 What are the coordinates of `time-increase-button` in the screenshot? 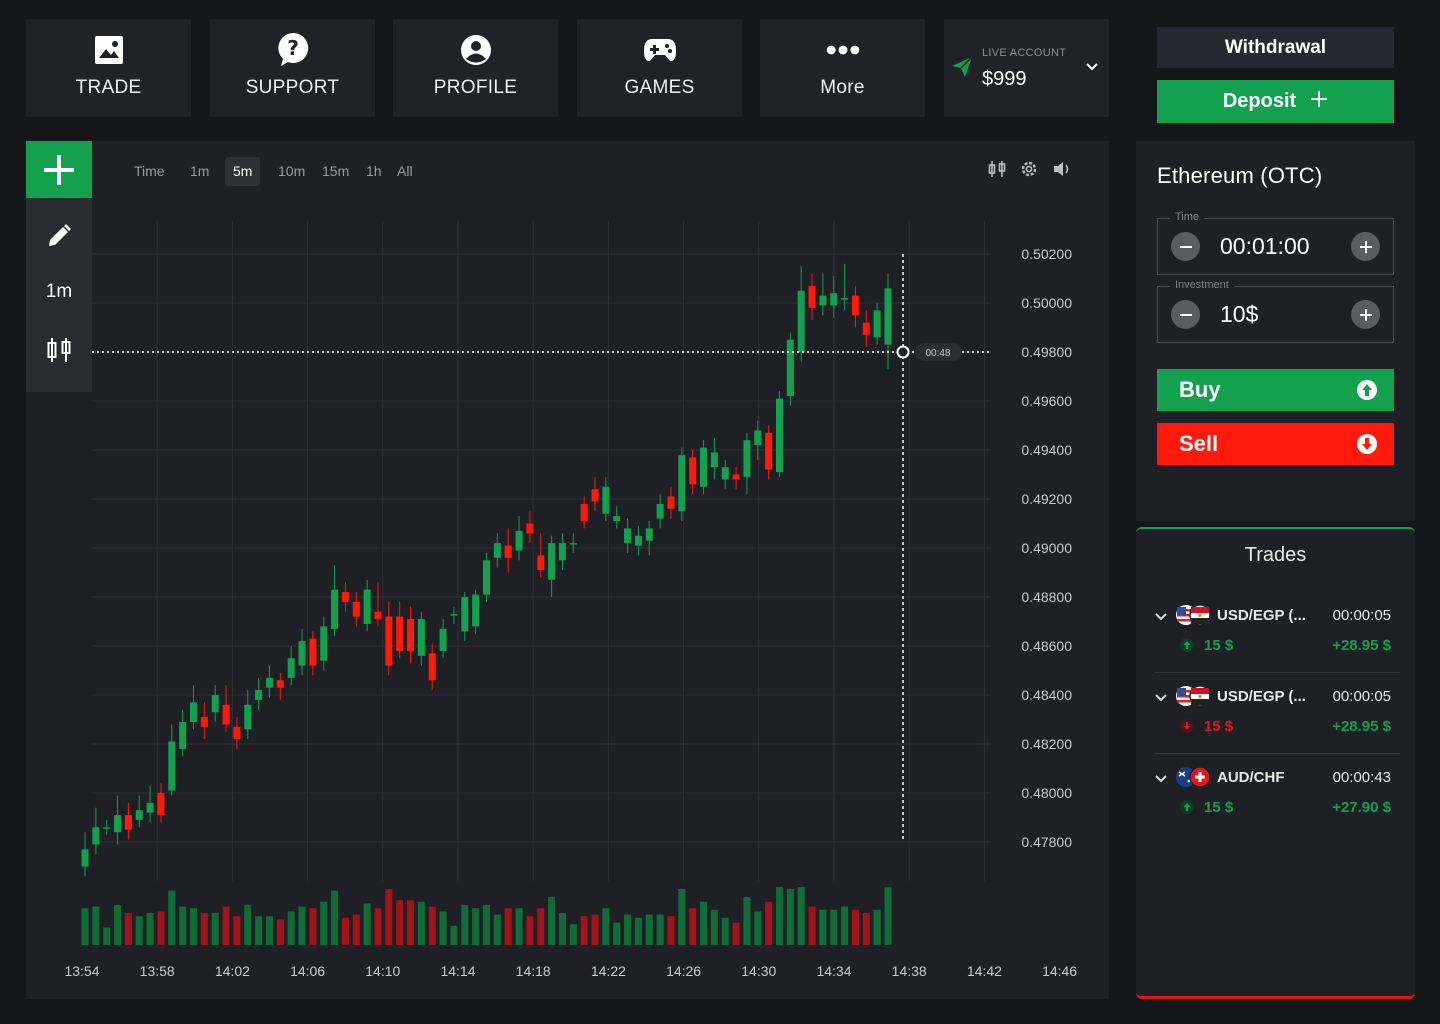 It's located at (1365, 246).